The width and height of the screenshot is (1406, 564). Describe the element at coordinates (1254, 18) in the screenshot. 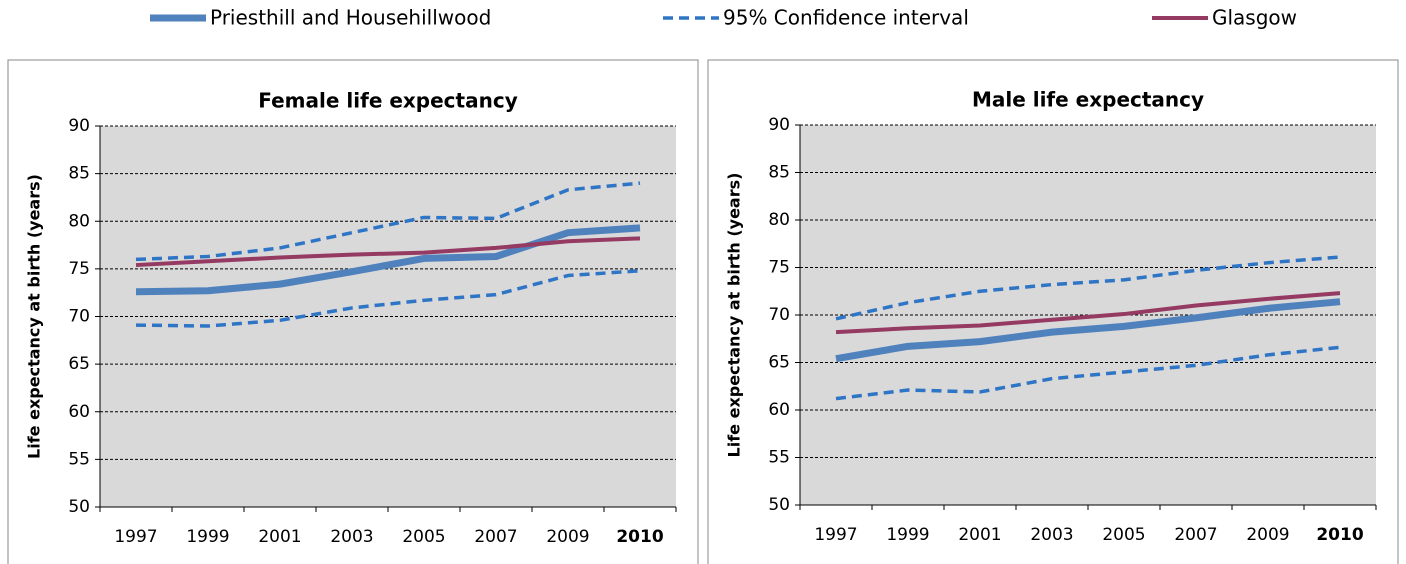

I see `legend-label: Glasgow` at that location.